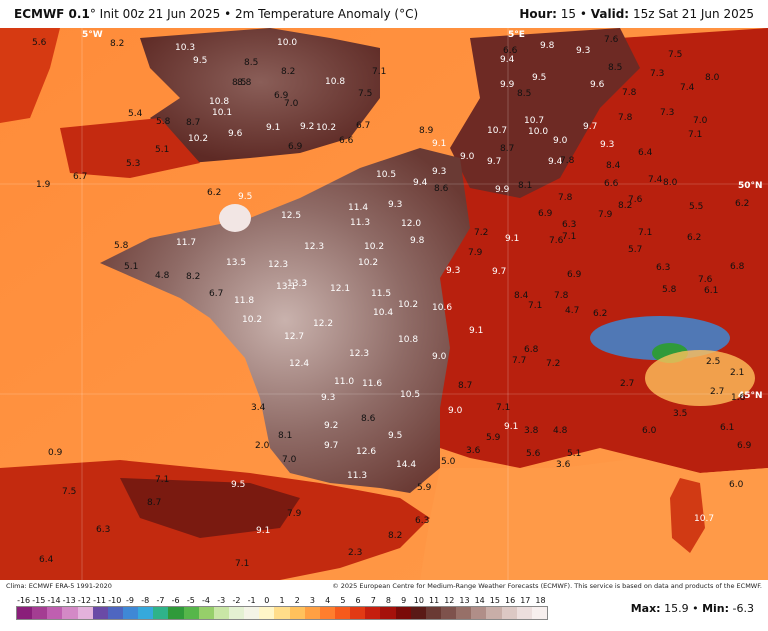 Image resolution: width=768 pixels, height=631 pixels. What do you see at coordinates (479, 600) in the screenshot?
I see `scale-tick-label: 14` at bounding box center [479, 600].